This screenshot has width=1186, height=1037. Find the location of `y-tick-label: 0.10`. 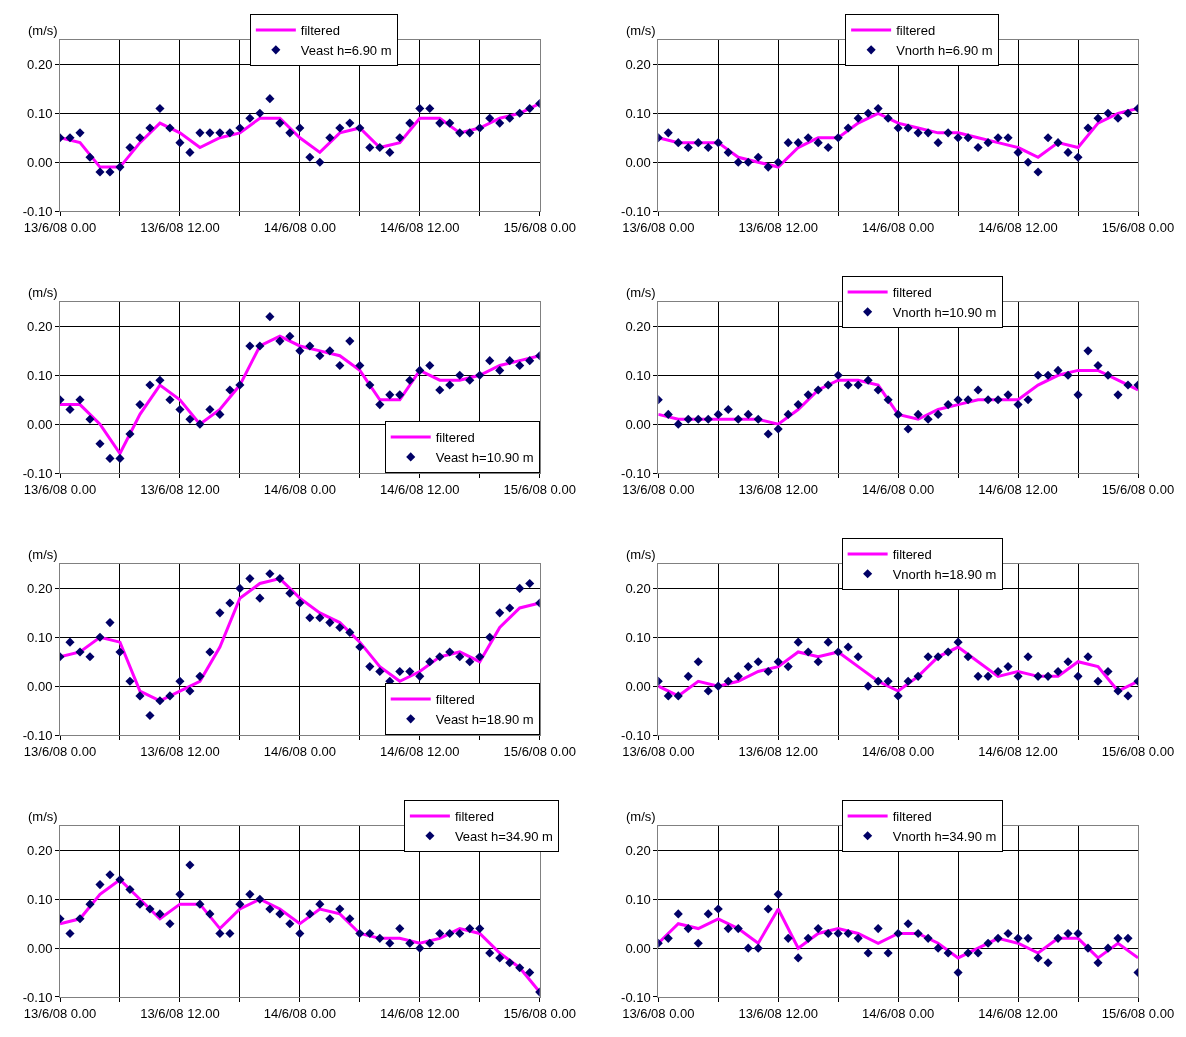

y-tick-label: 0.10 is located at coordinates (40, 113).